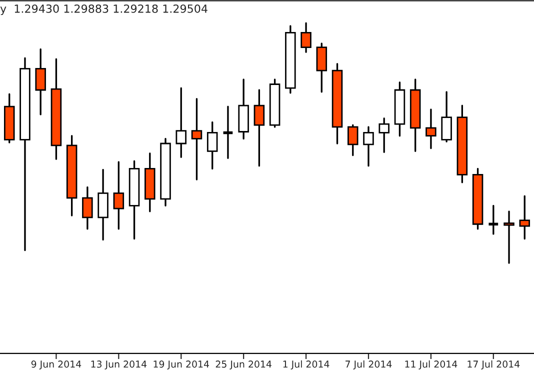  What do you see at coordinates (119, 365) in the screenshot?
I see `x-tick-label: 13 Jun 2014` at bounding box center [119, 365].